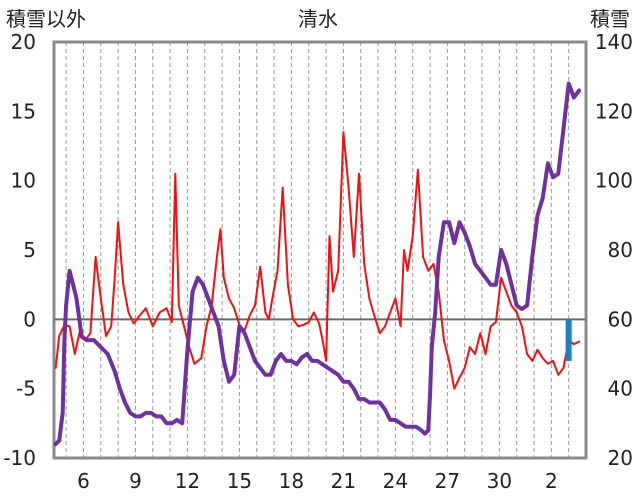 Image resolution: width=636 pixels, height=501 pixels. What do you see at coordinates (23, 111) in the screenshot?
I see `left-tick-label: 15` at bounding box center [23, 111].